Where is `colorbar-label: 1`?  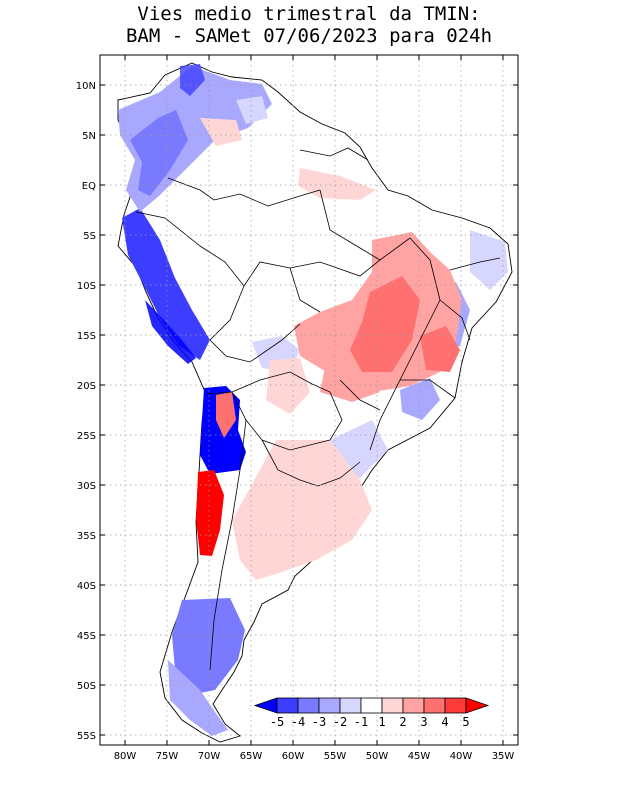
colorbar-label: 1 is located at coordinates (381, 722).